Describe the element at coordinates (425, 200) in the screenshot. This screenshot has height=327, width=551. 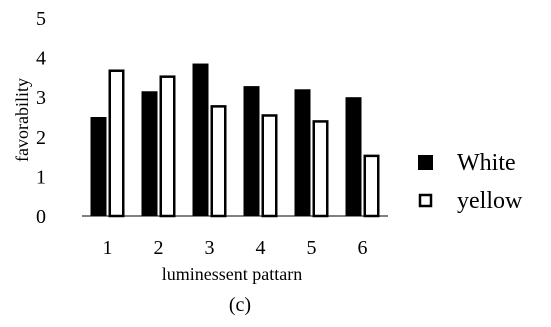
I see `legend-swatch-yellow` at that location.